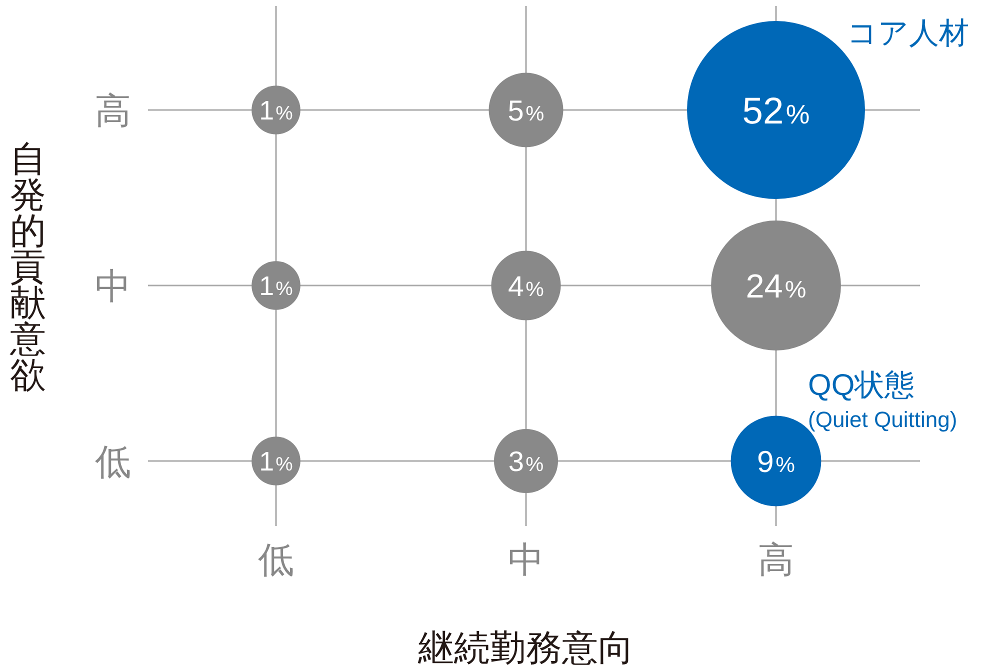  I want to click on cell-label: 9%, so click(776, 462).